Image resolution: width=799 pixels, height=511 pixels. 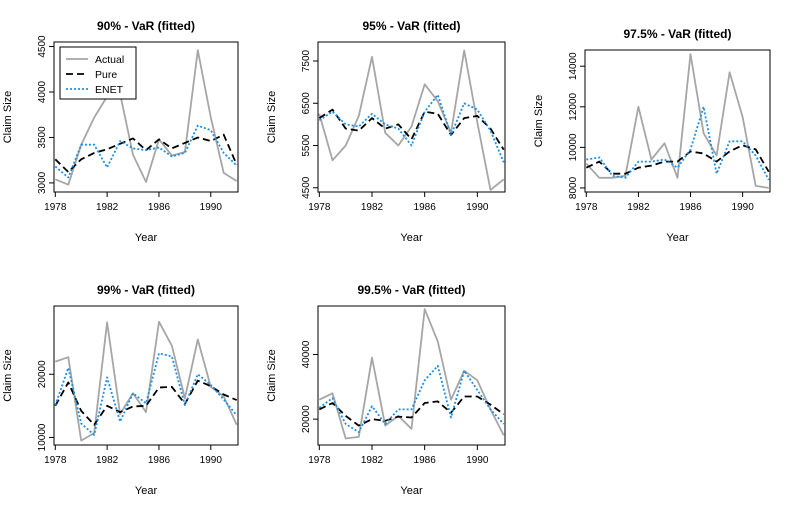 What do you see at coordinates (573, 187) in the screenshot?
I see `y-tick-label: 8000` at bounding box center [573, 187].